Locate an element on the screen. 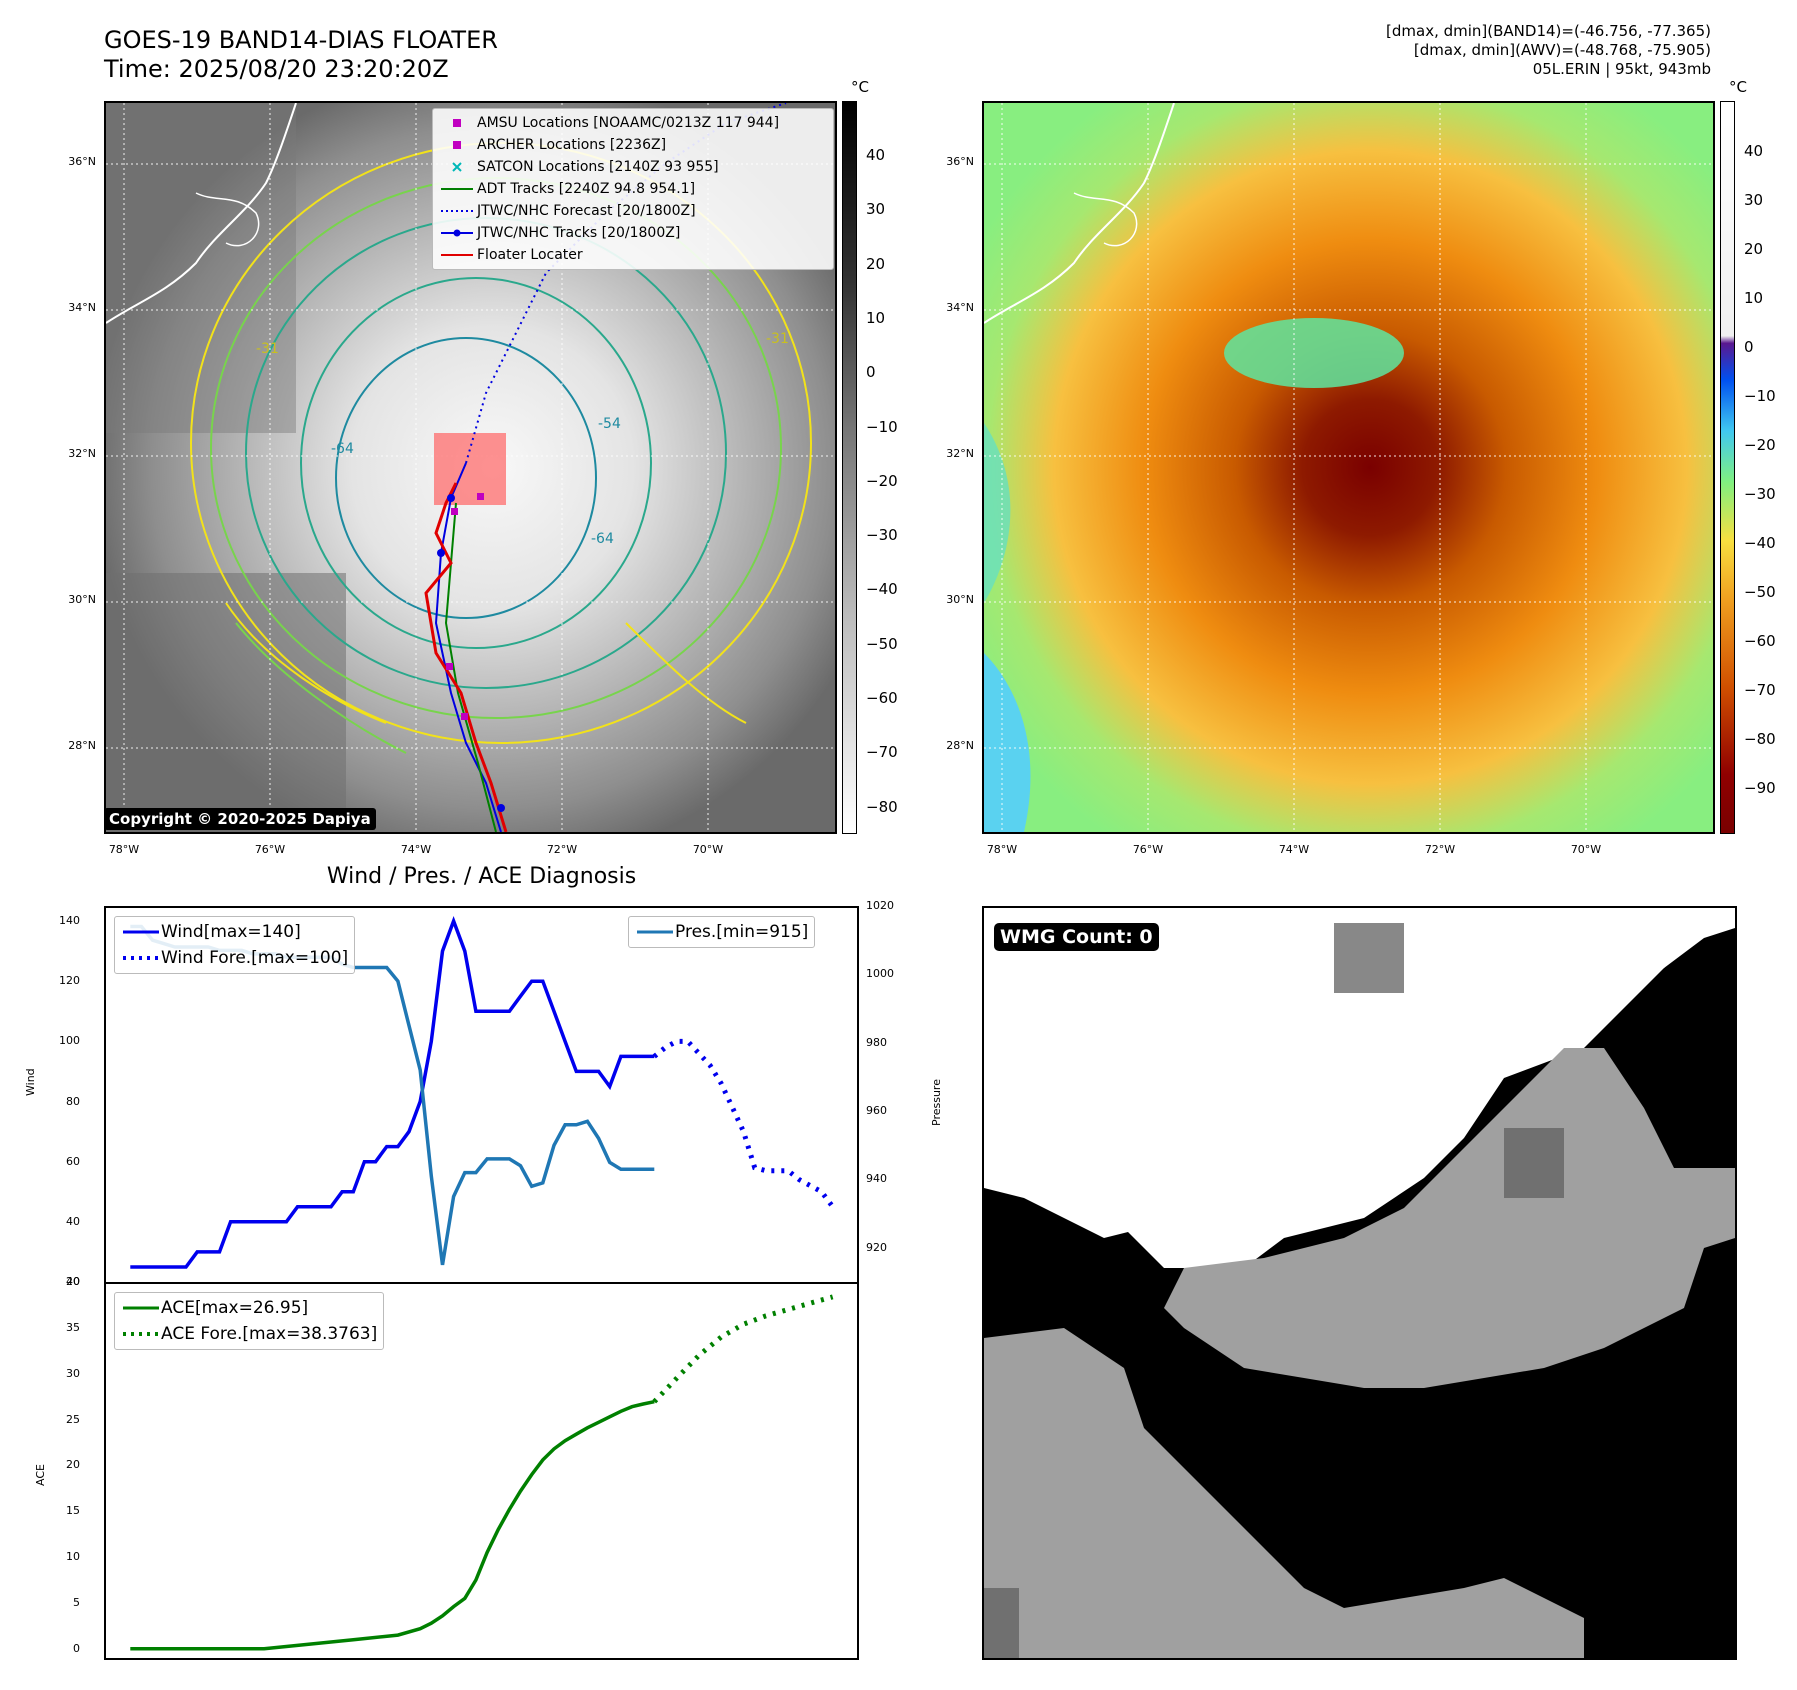 This screenshot has width=1797, height=1690. colorbar-right is located at coordinates (1727, 467).